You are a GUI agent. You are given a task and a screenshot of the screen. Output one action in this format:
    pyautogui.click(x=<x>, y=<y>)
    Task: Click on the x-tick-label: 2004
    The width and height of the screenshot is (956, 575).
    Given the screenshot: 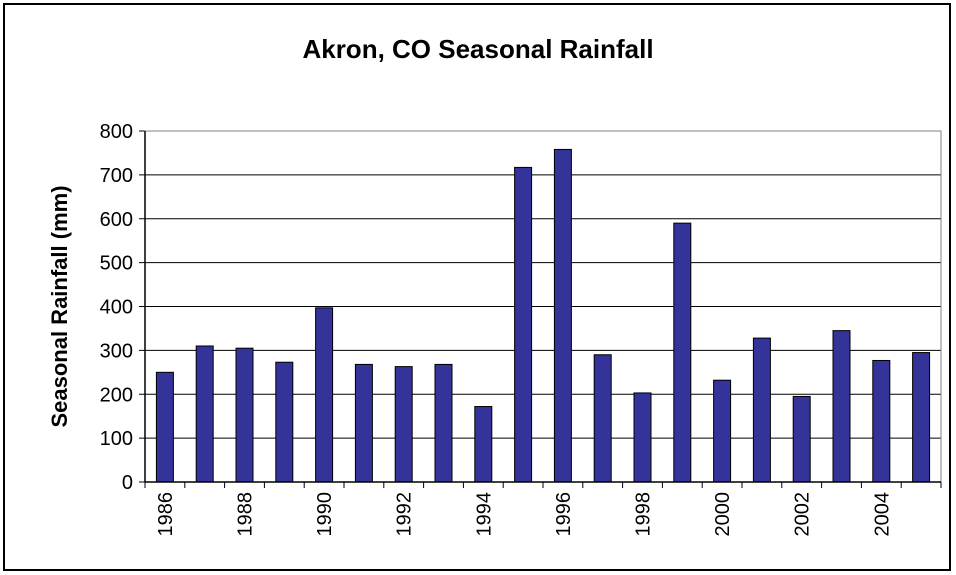 What is the action you would take?
    pyautogui.click(x=882, y=514)
    